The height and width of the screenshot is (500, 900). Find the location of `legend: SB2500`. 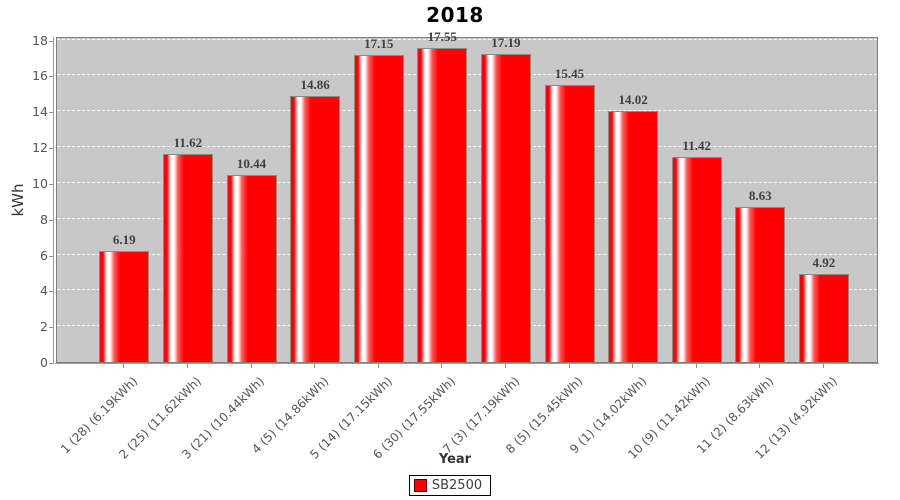

legend: SB2500 is located at coordinates (450, 485).